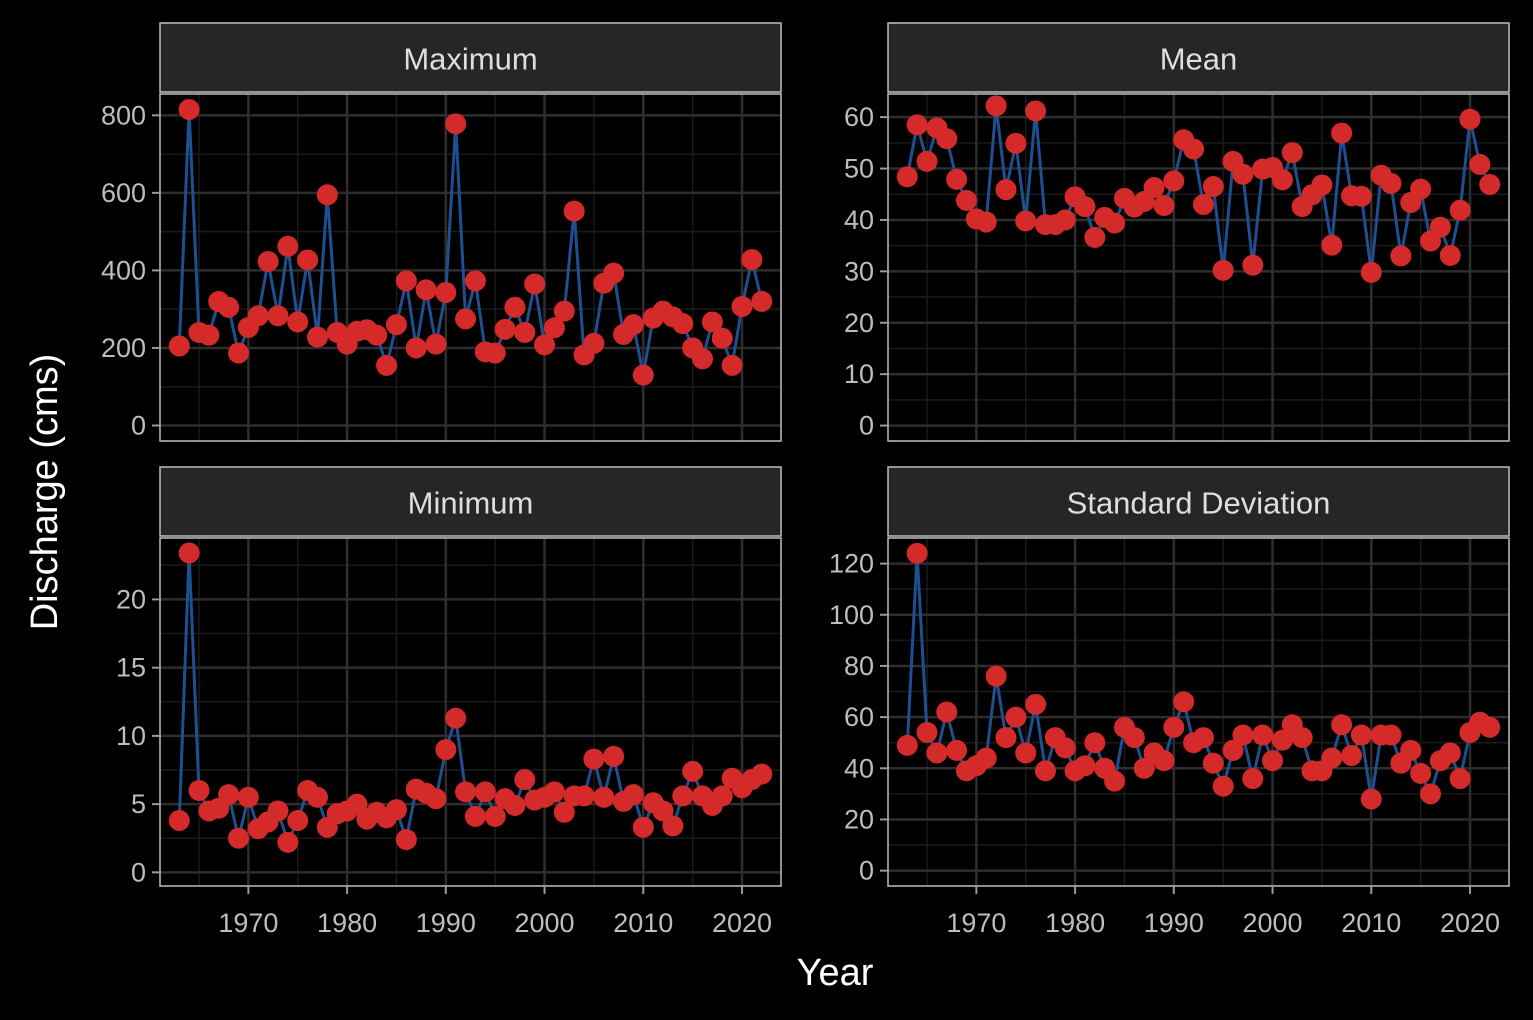 The image size is (1533, 1020). Describe the element at coordinates (1213, 763) in the screenshot. I see `data-point-1994` at that location.